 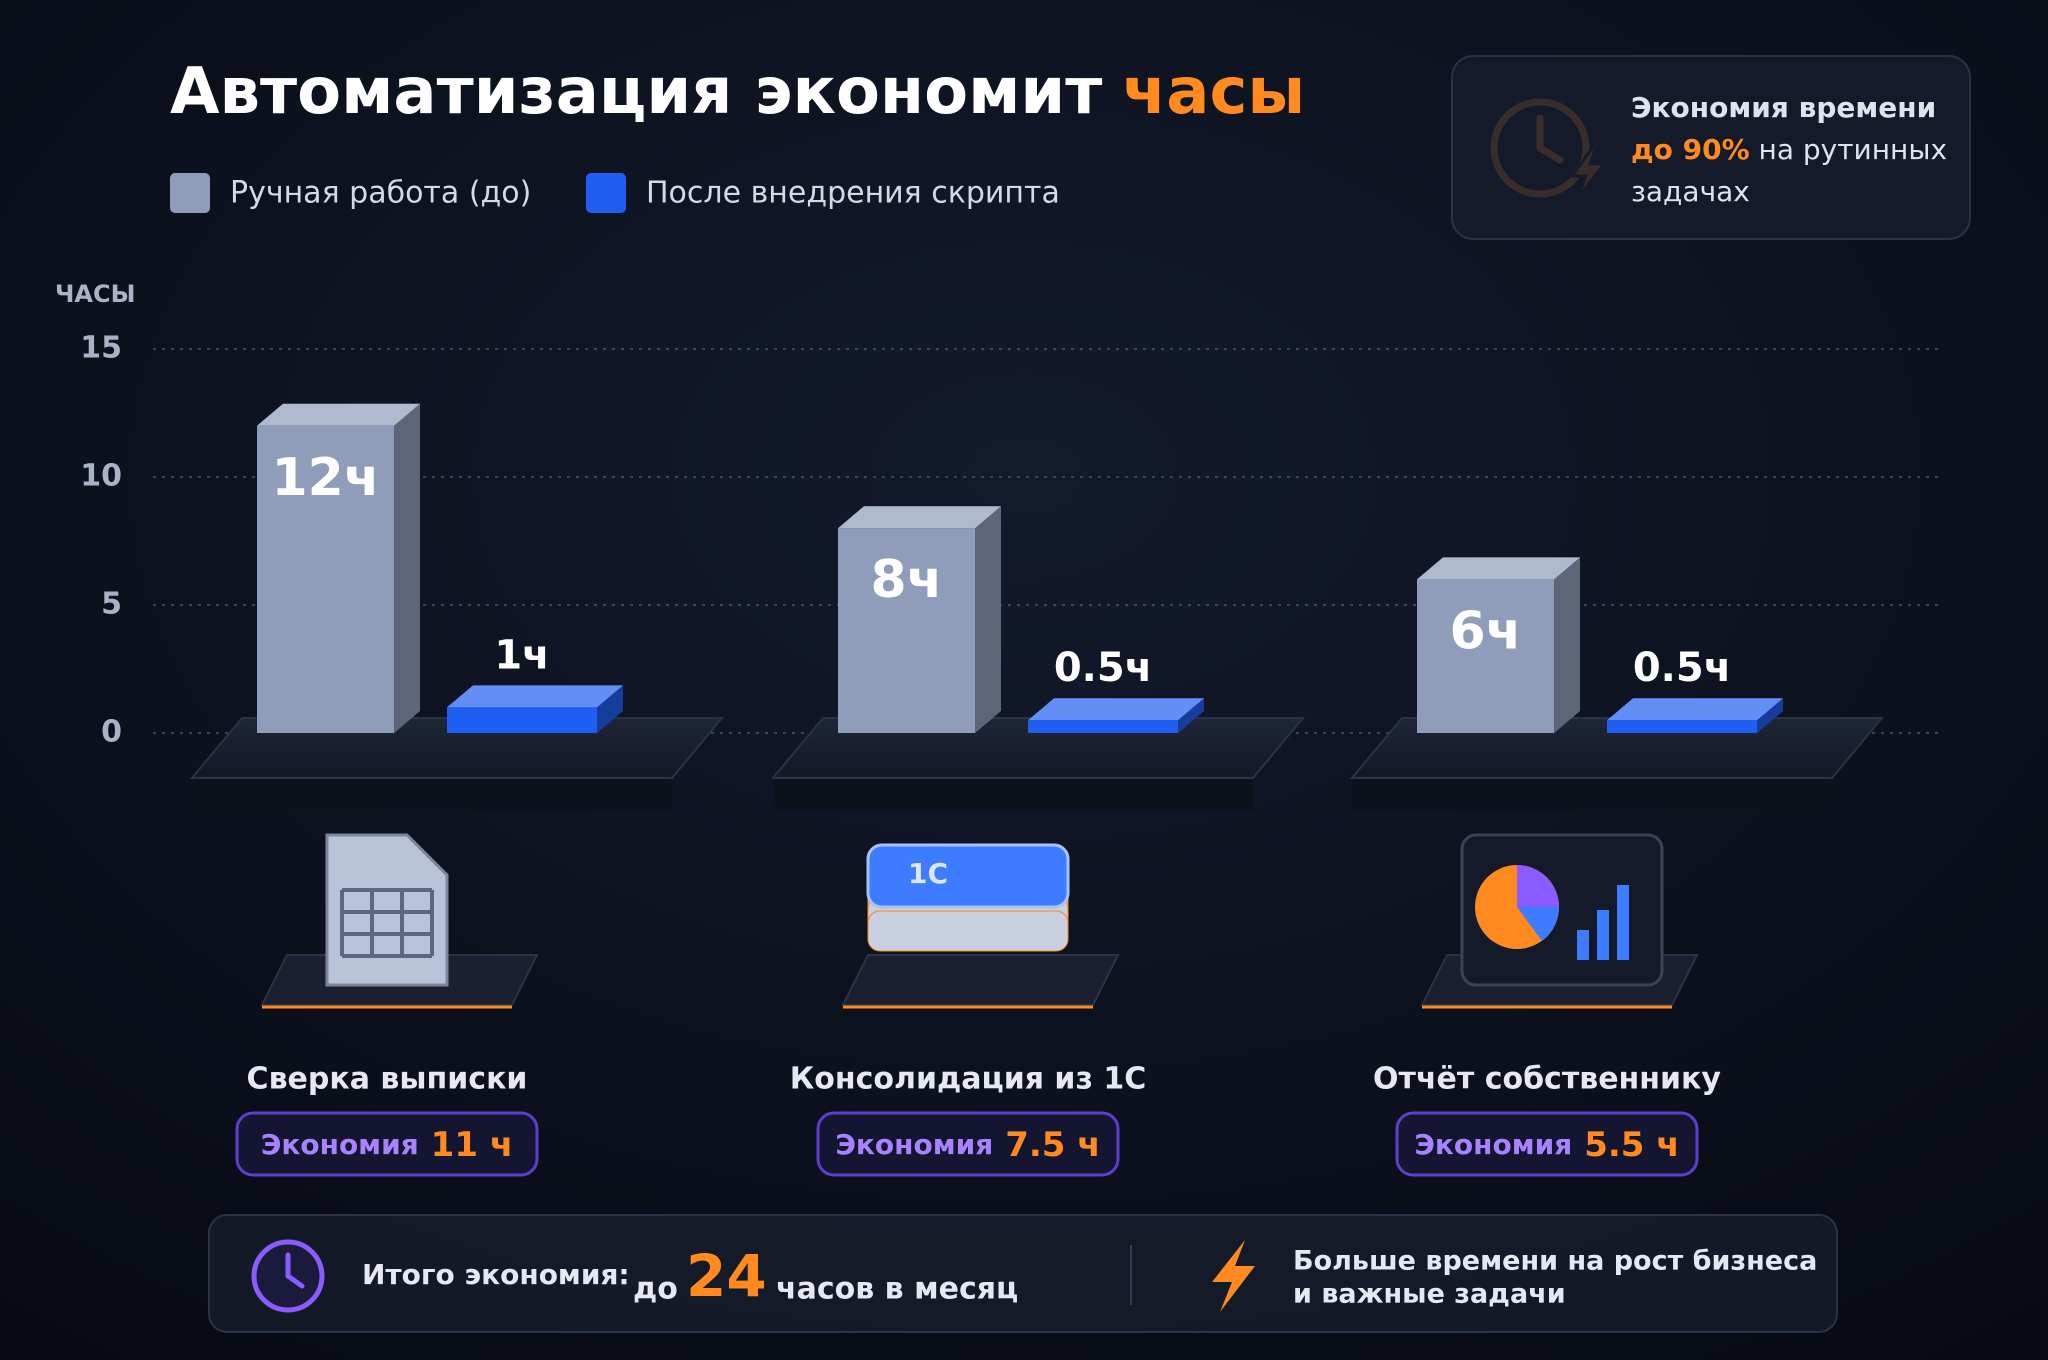 What do you see at coordinates (1486, 631) in the screenshot?
I see `value-label: 6ч` at bounding box center [1486, 631].